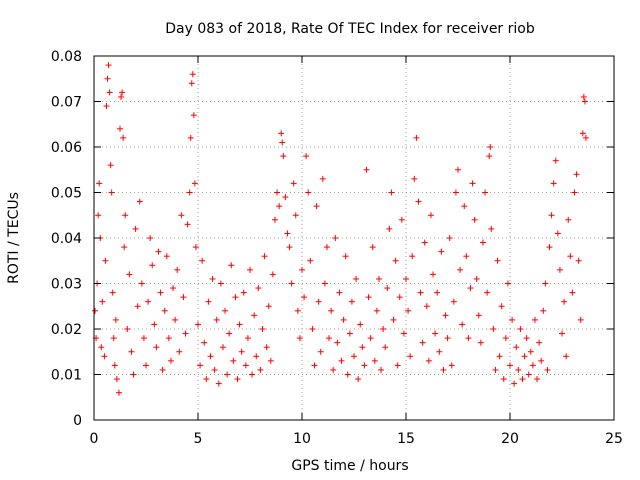 This screenshot has height=480, width=640. Describe the element at coordinates (66, 376) in the screenshot. I see `y-tick-label: 0.01` at that location.